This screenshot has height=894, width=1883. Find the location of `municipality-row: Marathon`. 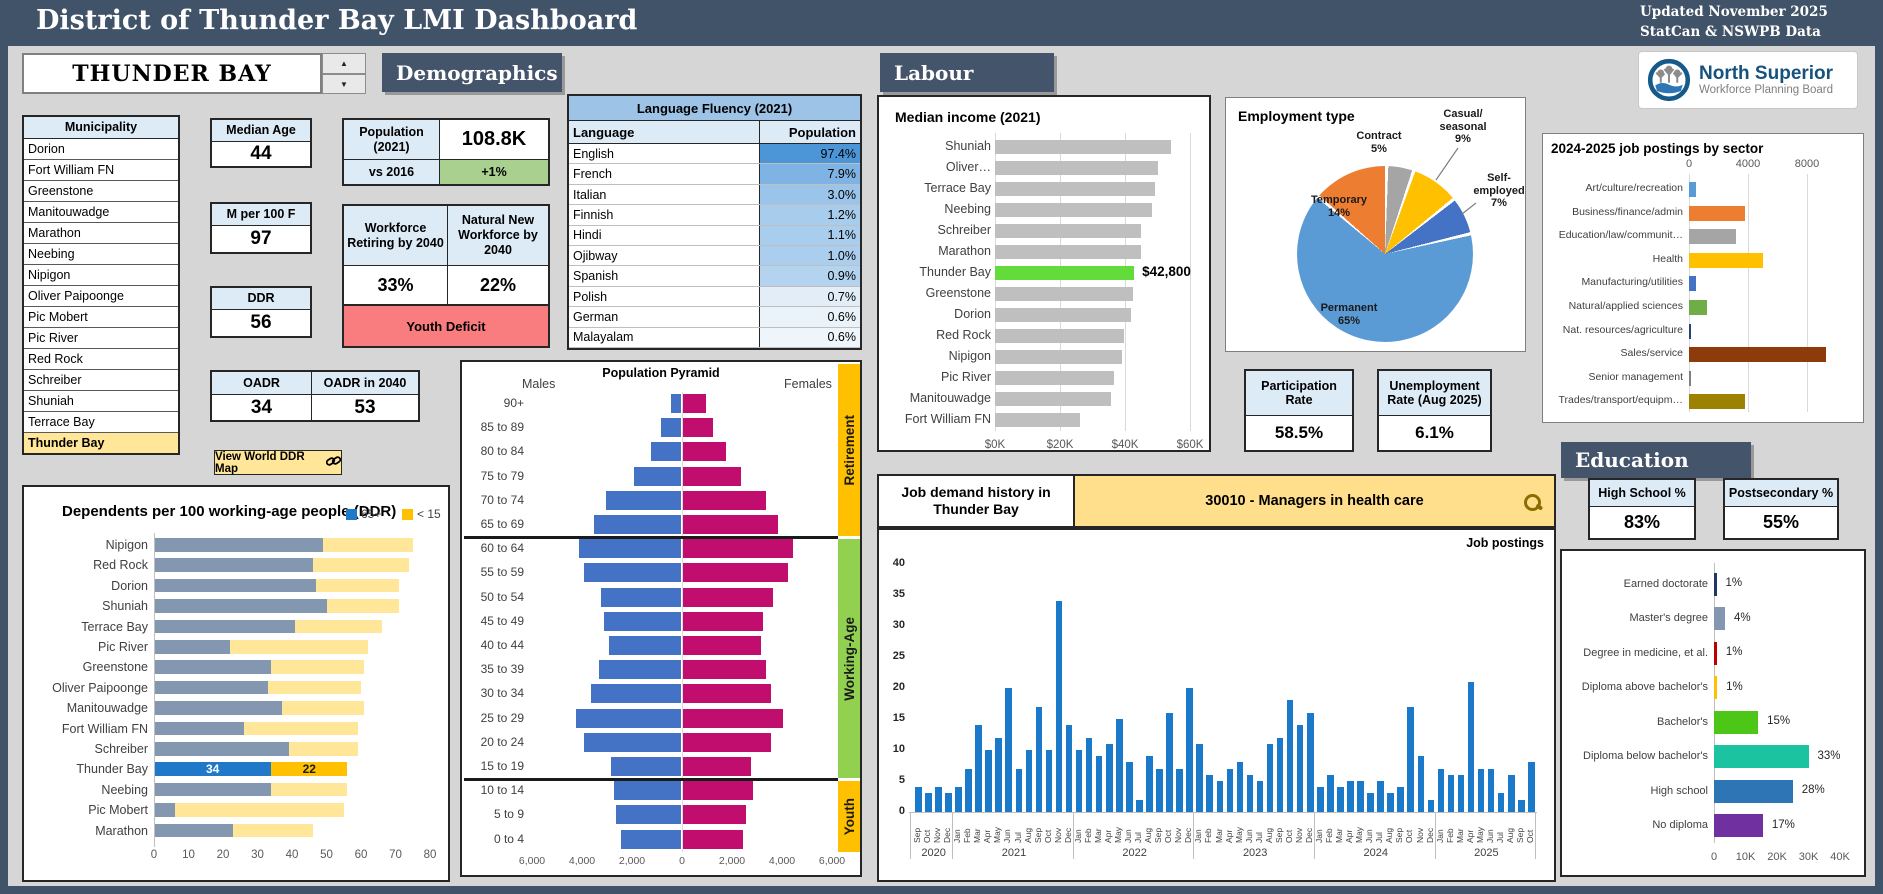

municipality-row: Marathon is located at coordinates (101, 233).